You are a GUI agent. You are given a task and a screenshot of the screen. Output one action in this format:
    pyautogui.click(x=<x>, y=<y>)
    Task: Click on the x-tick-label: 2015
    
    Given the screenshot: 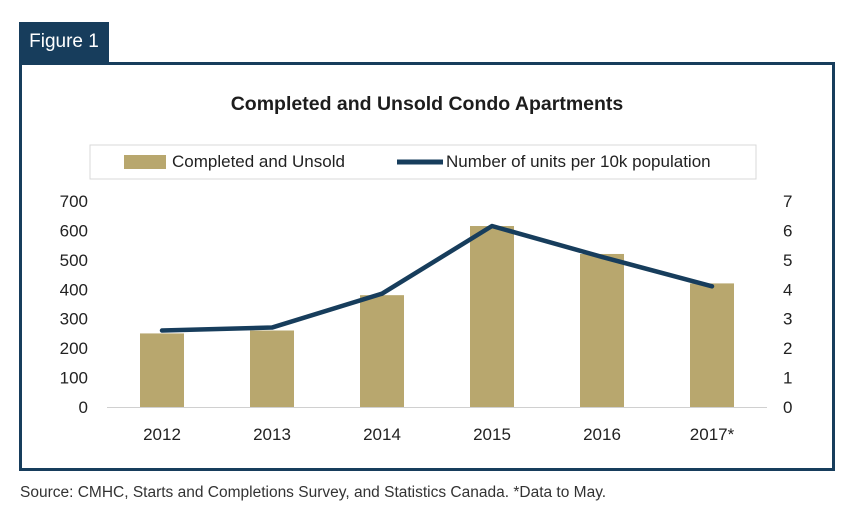 What is the action you would take?
    pyautogui.click(x=492, y=434)
    